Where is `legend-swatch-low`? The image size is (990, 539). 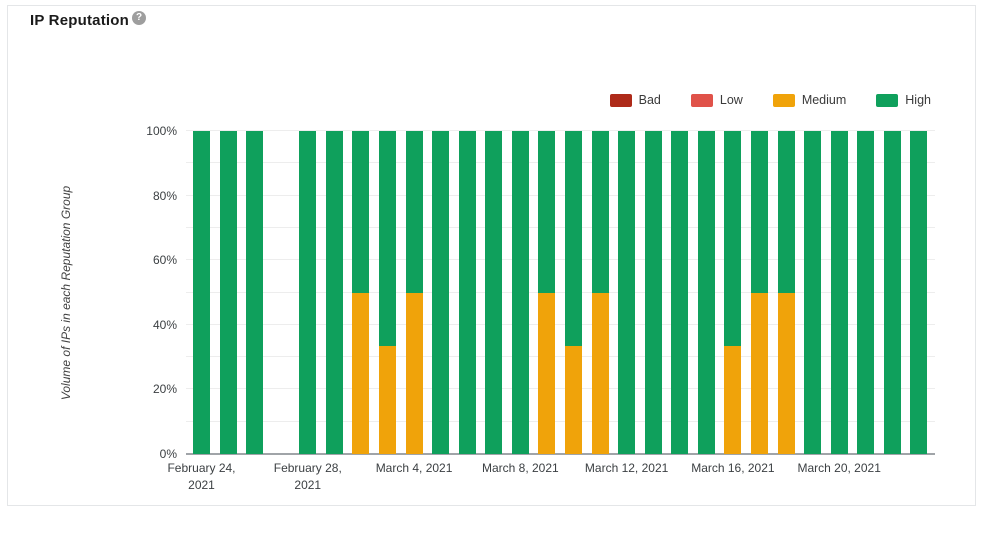
legend-swatch-low is located at coordinates (701, 100).